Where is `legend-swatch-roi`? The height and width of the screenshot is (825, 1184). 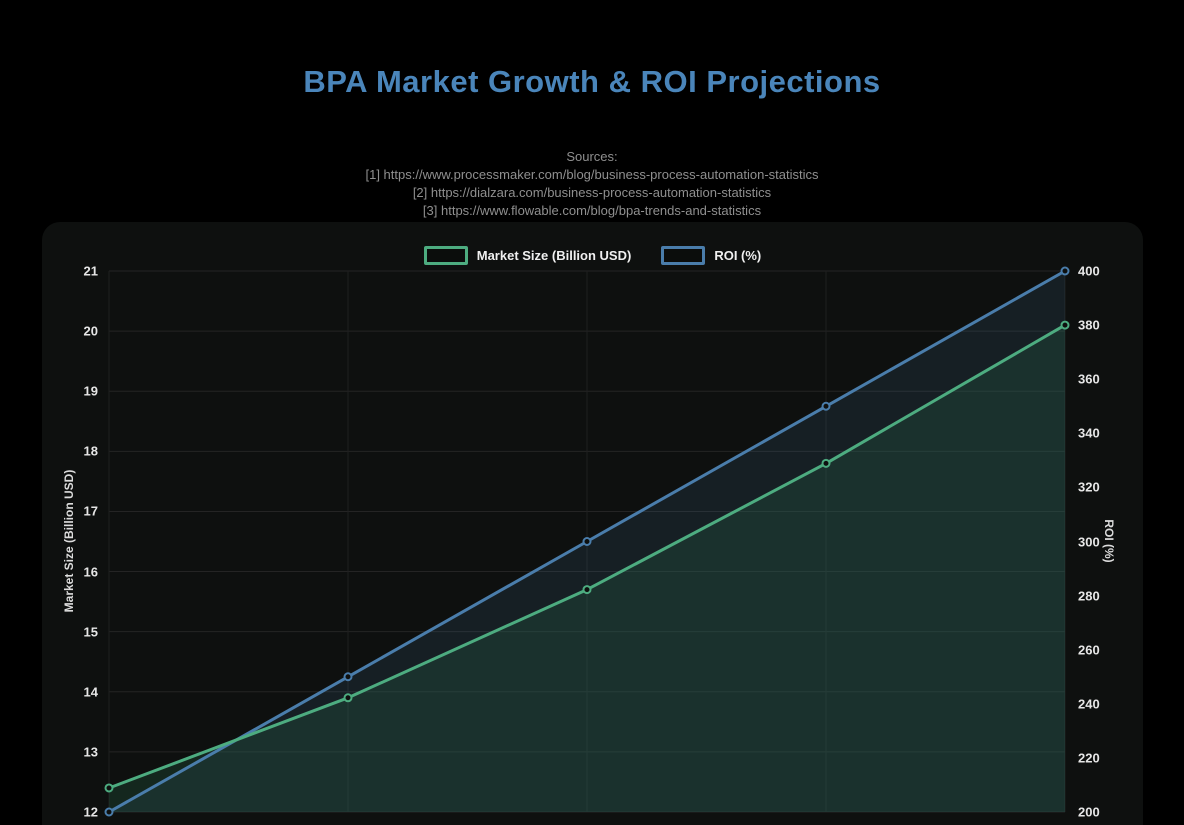 legend-swatch-roi is located at coordinates (683, 255).